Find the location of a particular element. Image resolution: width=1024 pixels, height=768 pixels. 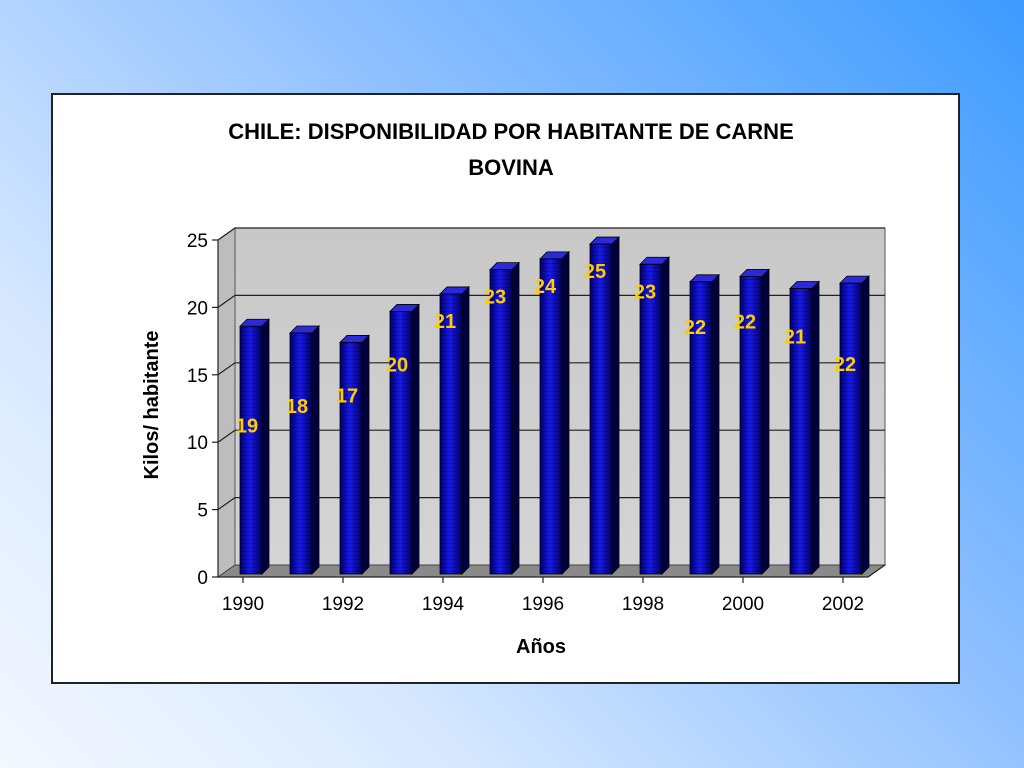

data-label: 25 is located at coordinates (595, 272).